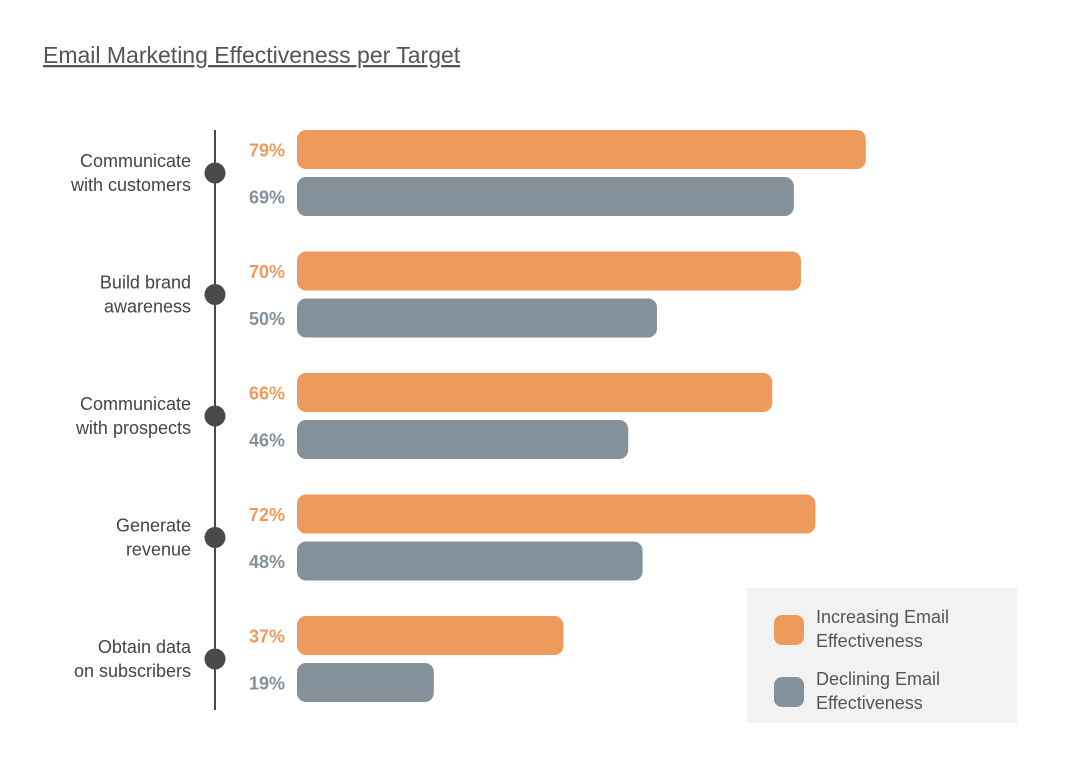  What do you see at coordinates (267, 272) in the screenshot?
I see `data-label: 70%` at bounding box center [267, 272].